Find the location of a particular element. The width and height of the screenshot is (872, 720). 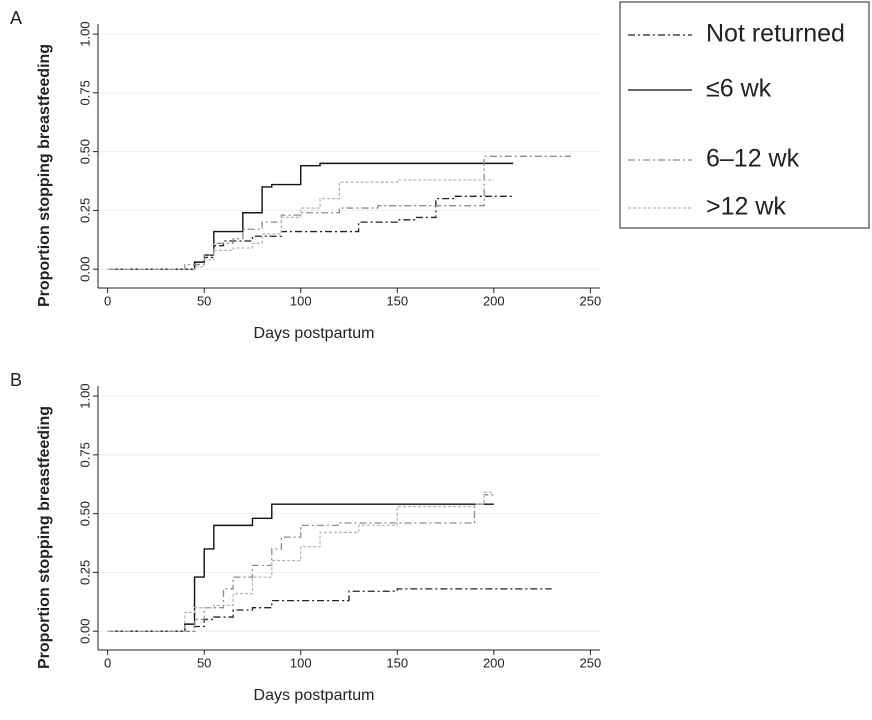

panel-label: A is located at coordinates (16, 18).